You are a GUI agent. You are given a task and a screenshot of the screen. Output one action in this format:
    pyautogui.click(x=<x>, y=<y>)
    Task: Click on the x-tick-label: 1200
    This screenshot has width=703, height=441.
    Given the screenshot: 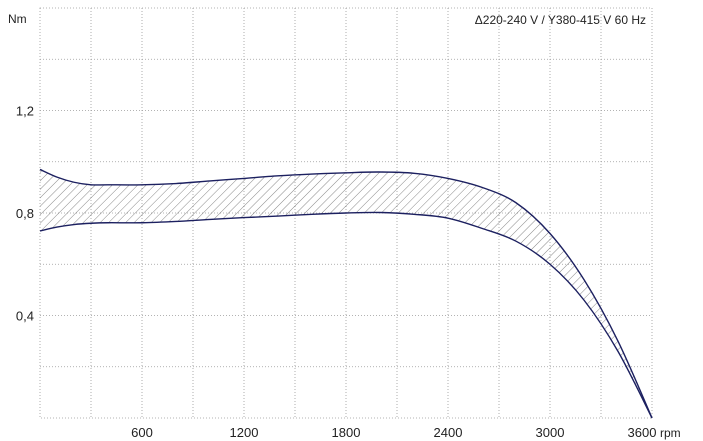 What is the action you would take?
    pyautogui.click(x=244, y=432)
    